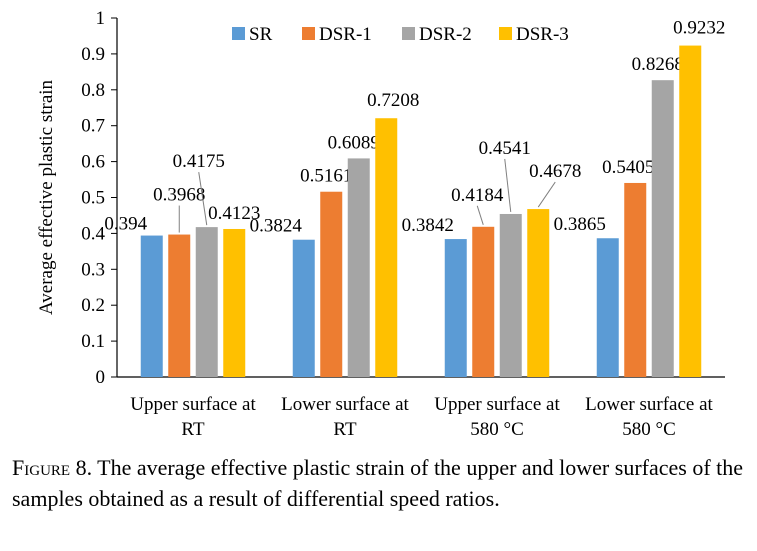 Image resolution: width=757 pixels, height=551 pixels. Describe the element at coordinates (628, 167) in the screenshot. I see `data-label: 0.5405` at that location.